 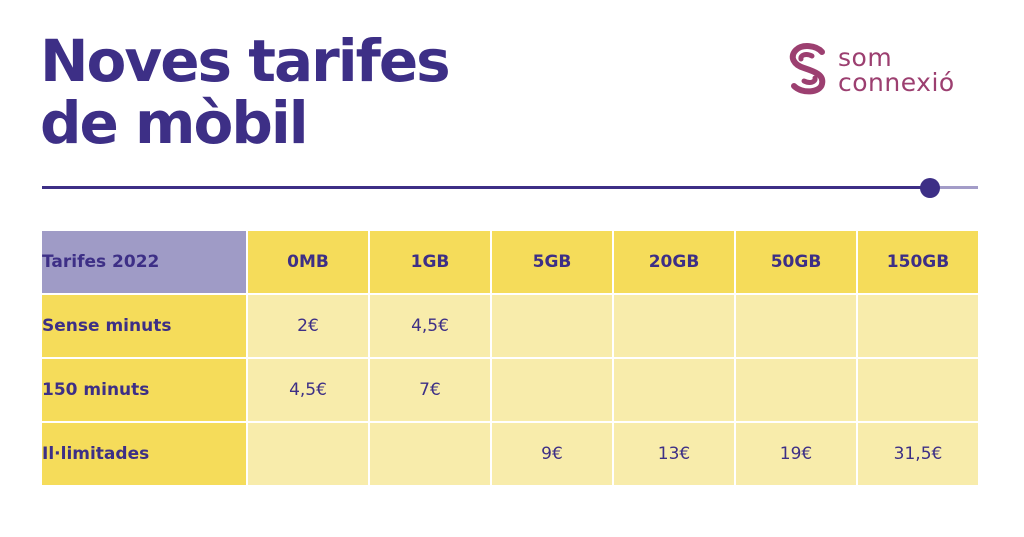 What do you see at coordinates (918, 454) in the screenshot?
I see `price-cell: 31,5€` at bounding box center [918, 454].